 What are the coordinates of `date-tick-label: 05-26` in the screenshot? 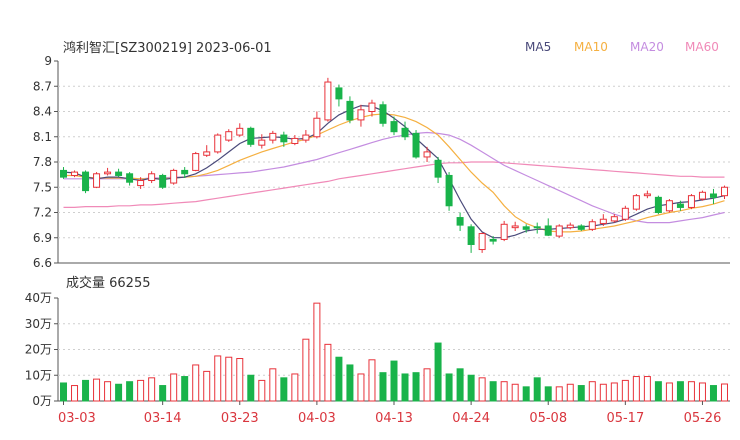 It's located at (703, 418).